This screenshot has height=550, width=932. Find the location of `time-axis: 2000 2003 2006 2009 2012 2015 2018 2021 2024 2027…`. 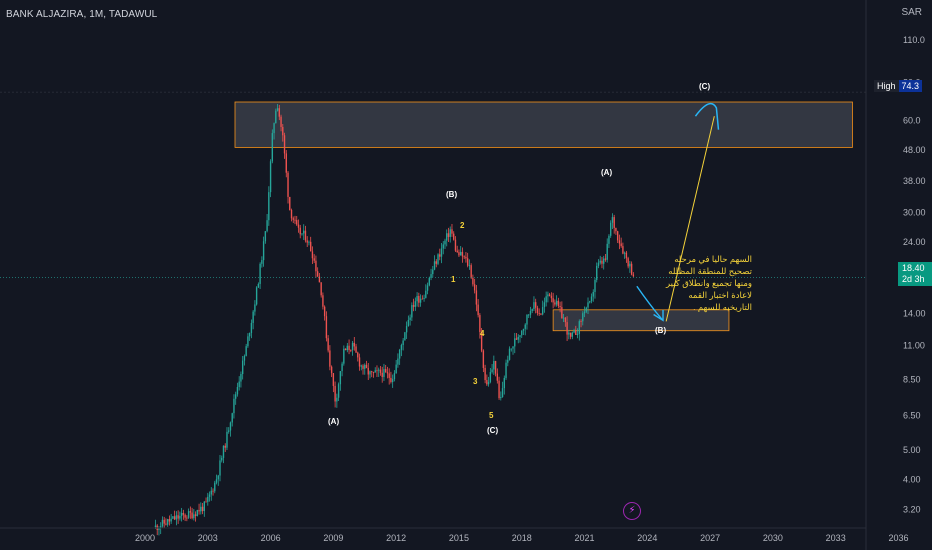

time-axis: 2000 2003 2006 2009 2012 2015 2018 2021 2024 2027… is located at coordinates (454, 535).